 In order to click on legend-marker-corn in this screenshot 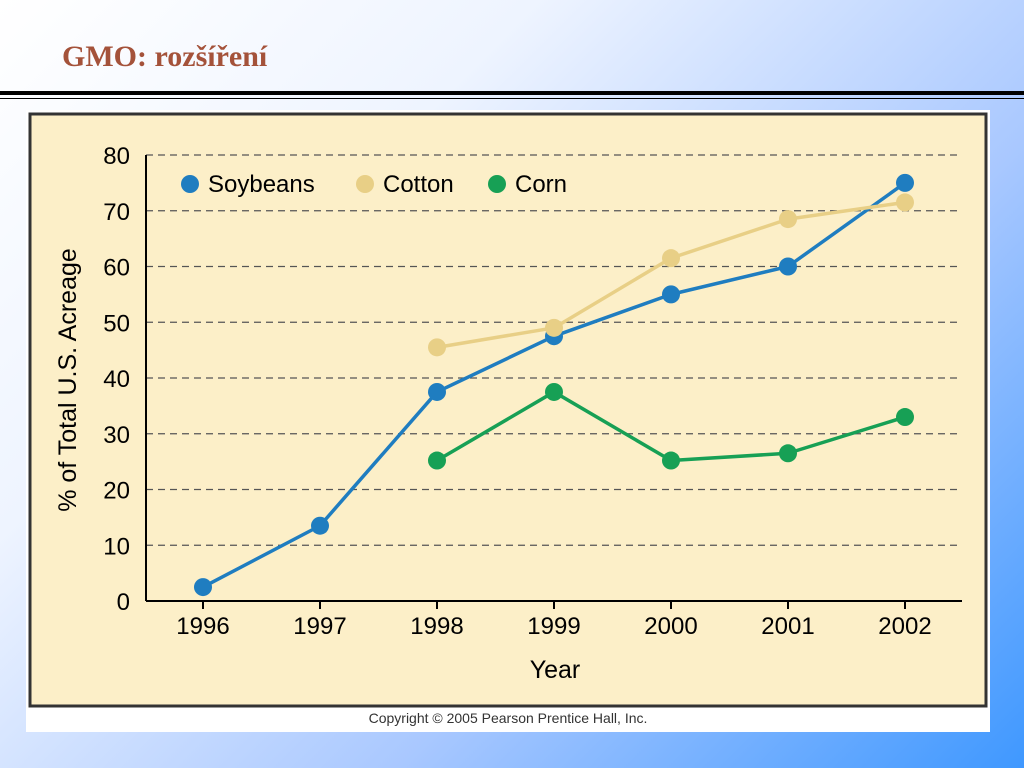, I will do `click(497, 184)`.